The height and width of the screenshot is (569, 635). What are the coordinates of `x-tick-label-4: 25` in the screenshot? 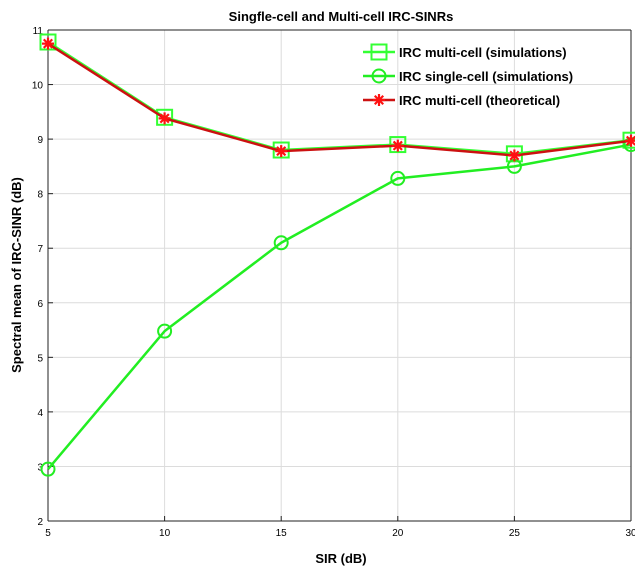 It's located at (515, 533).